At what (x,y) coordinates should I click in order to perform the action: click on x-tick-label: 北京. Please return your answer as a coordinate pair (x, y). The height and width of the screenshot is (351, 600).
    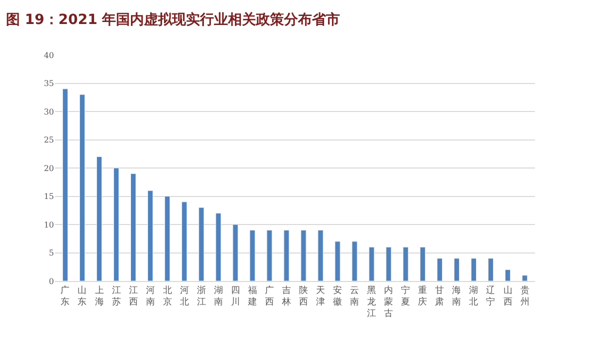
    Looking at the image, I should click on (167, 296).